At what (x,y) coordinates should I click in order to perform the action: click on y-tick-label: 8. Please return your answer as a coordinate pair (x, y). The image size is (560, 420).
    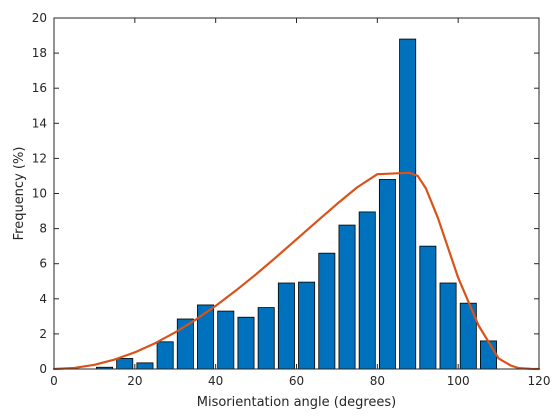
    Looking at the image, I should click on (43, 229).